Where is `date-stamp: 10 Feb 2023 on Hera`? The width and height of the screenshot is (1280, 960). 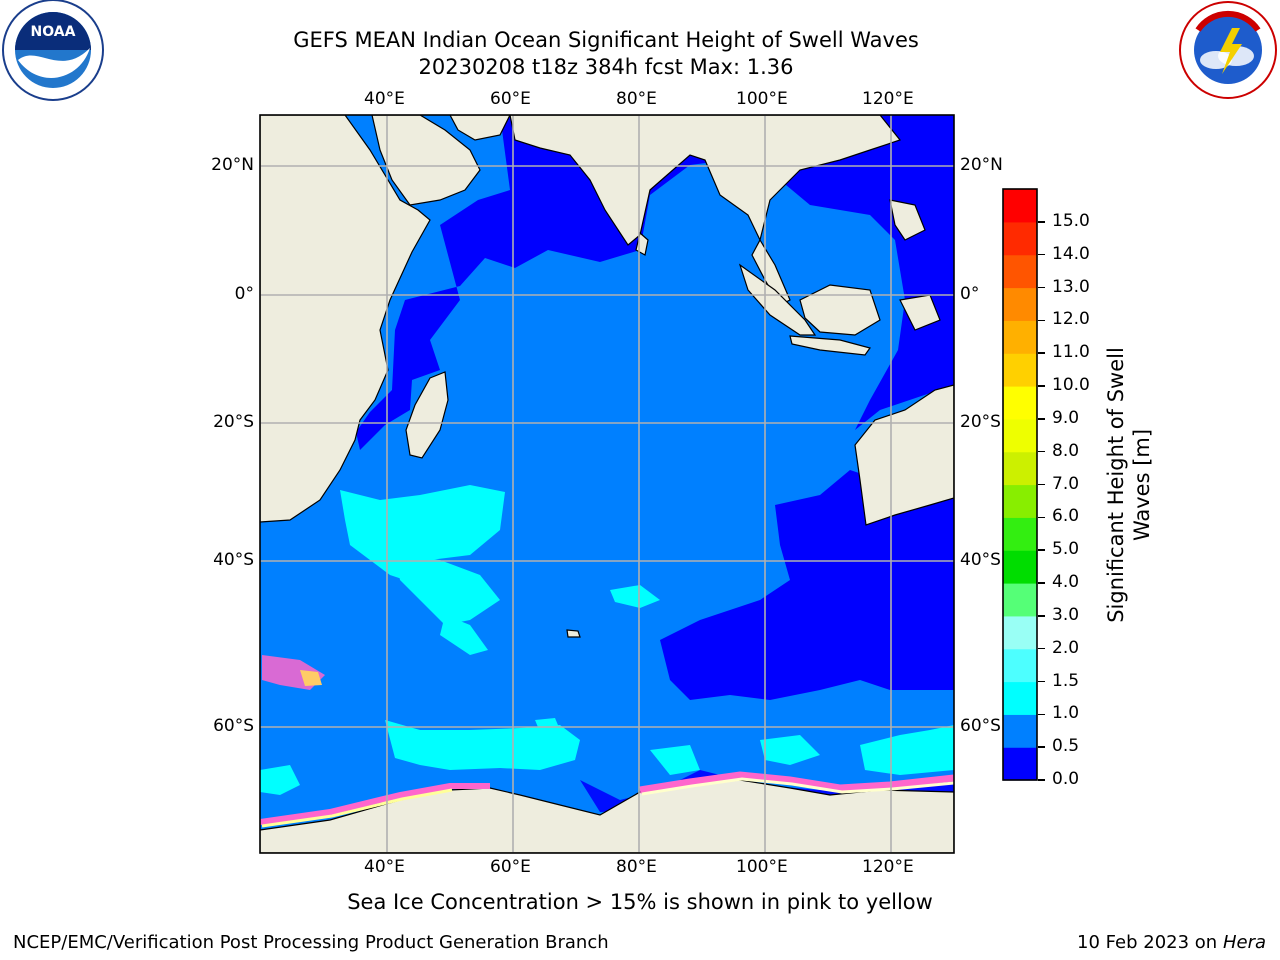
date-stamp: 10 Feb 2023 on Hera is located at coordinates (1171, 942).